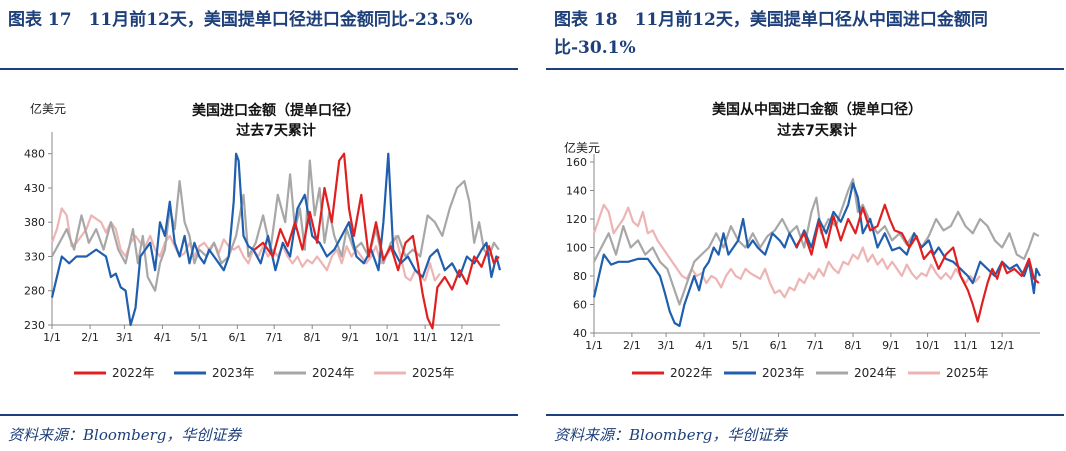 This screenshot has width=1066, height=451. Describe the element at coordinates (580, 305) in the screenshot. I see `y-tick-label: 60` at that location.